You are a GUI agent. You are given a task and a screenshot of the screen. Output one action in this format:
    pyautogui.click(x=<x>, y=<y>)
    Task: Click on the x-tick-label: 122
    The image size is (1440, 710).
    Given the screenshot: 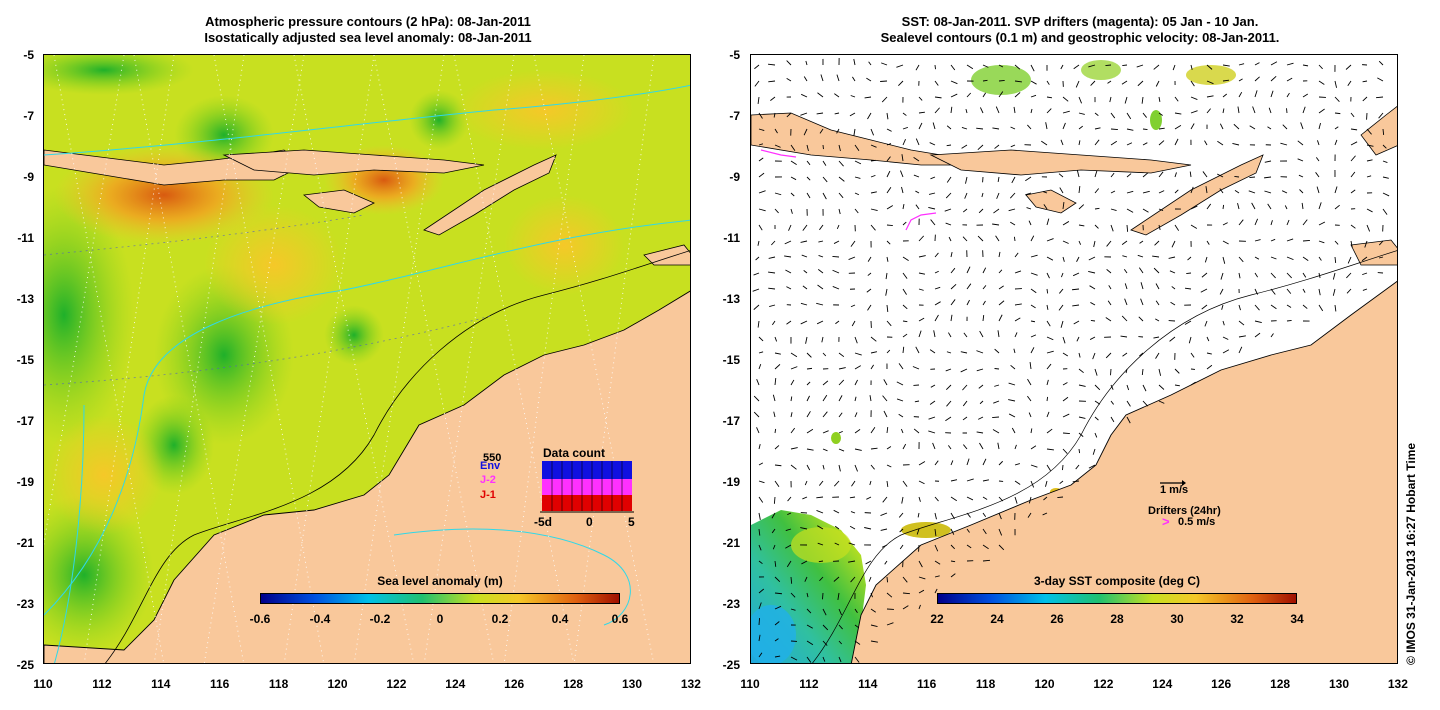 What is the action you would take?
    pyautogui.click(x=1103, y=684)
    